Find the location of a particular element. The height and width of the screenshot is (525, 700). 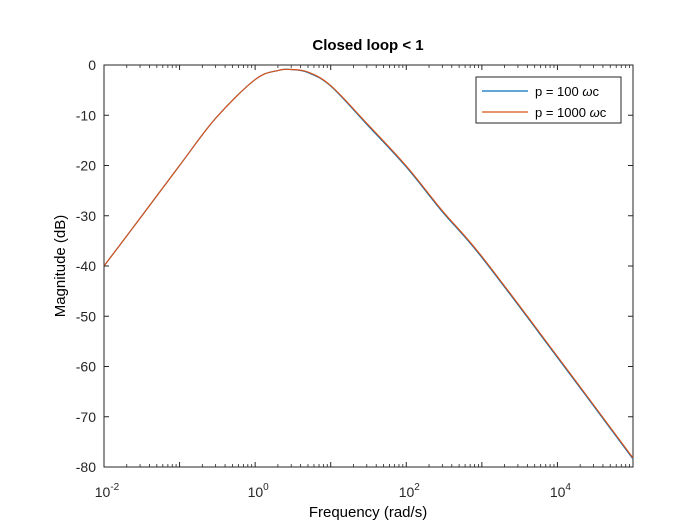

y-tick-label: -40 is located at coordinates (86, 266).